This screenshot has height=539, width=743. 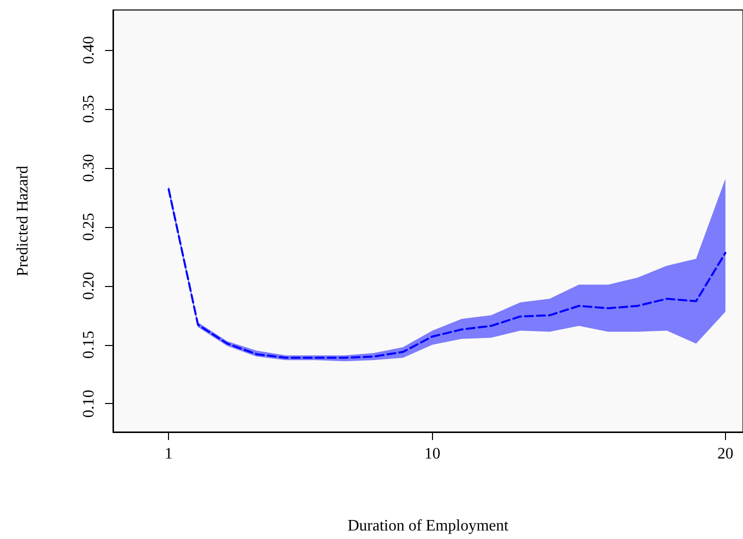 I want to click on y-axis-title: Predicted Hazard, so click(x=23, y=221).